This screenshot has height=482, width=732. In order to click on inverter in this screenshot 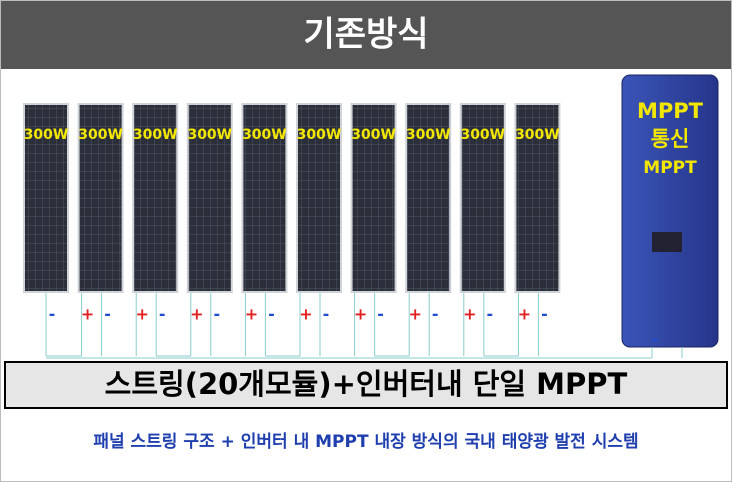, I will do `click(670, 216)`.